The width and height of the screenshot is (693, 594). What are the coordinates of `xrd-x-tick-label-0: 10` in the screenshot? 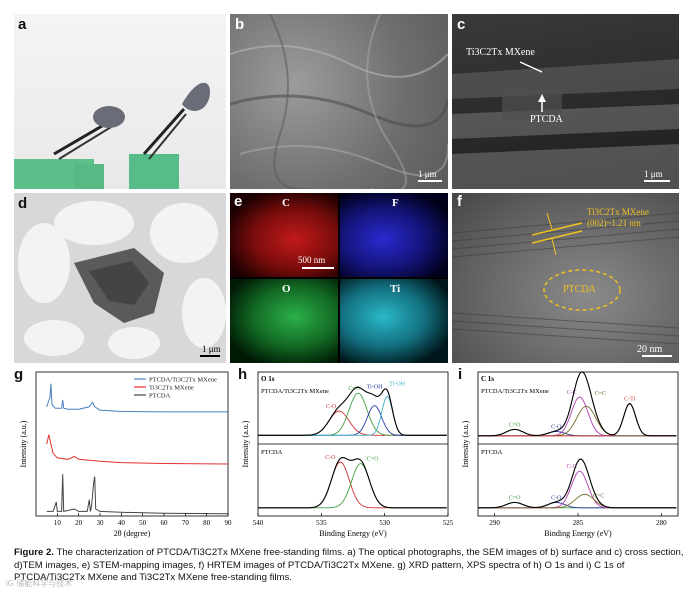 It's located at (58, 523).